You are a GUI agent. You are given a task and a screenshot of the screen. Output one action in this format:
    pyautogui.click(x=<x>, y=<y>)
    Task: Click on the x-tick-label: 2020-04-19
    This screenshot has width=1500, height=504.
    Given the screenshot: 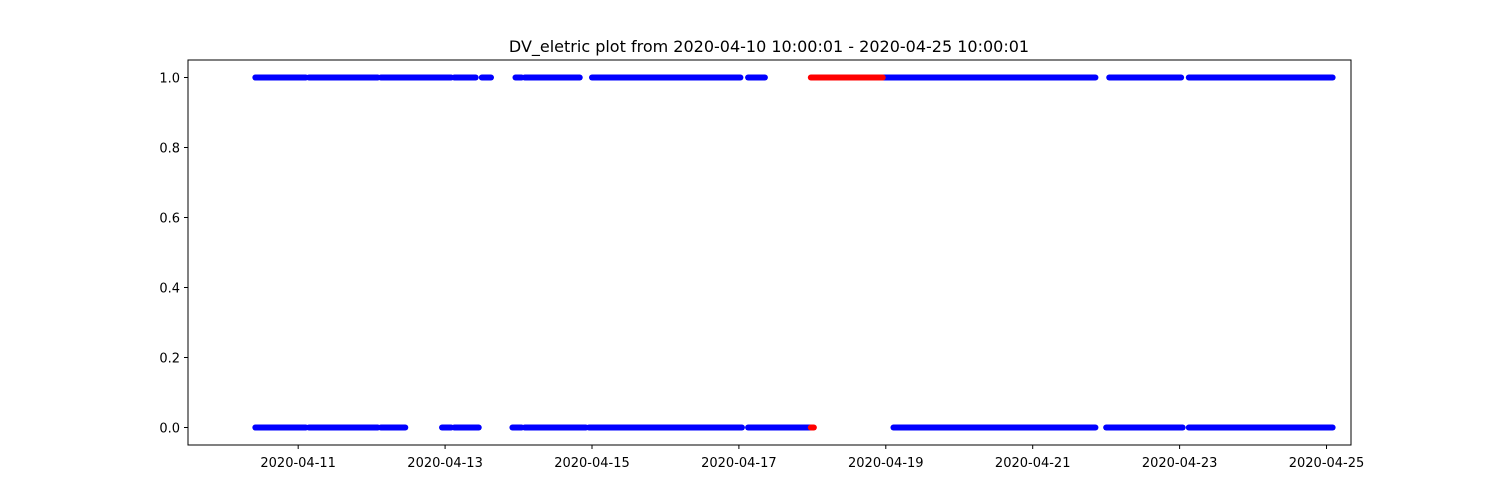 What is the action you would take?
    pyautogui.click(x=886, y=463)
    